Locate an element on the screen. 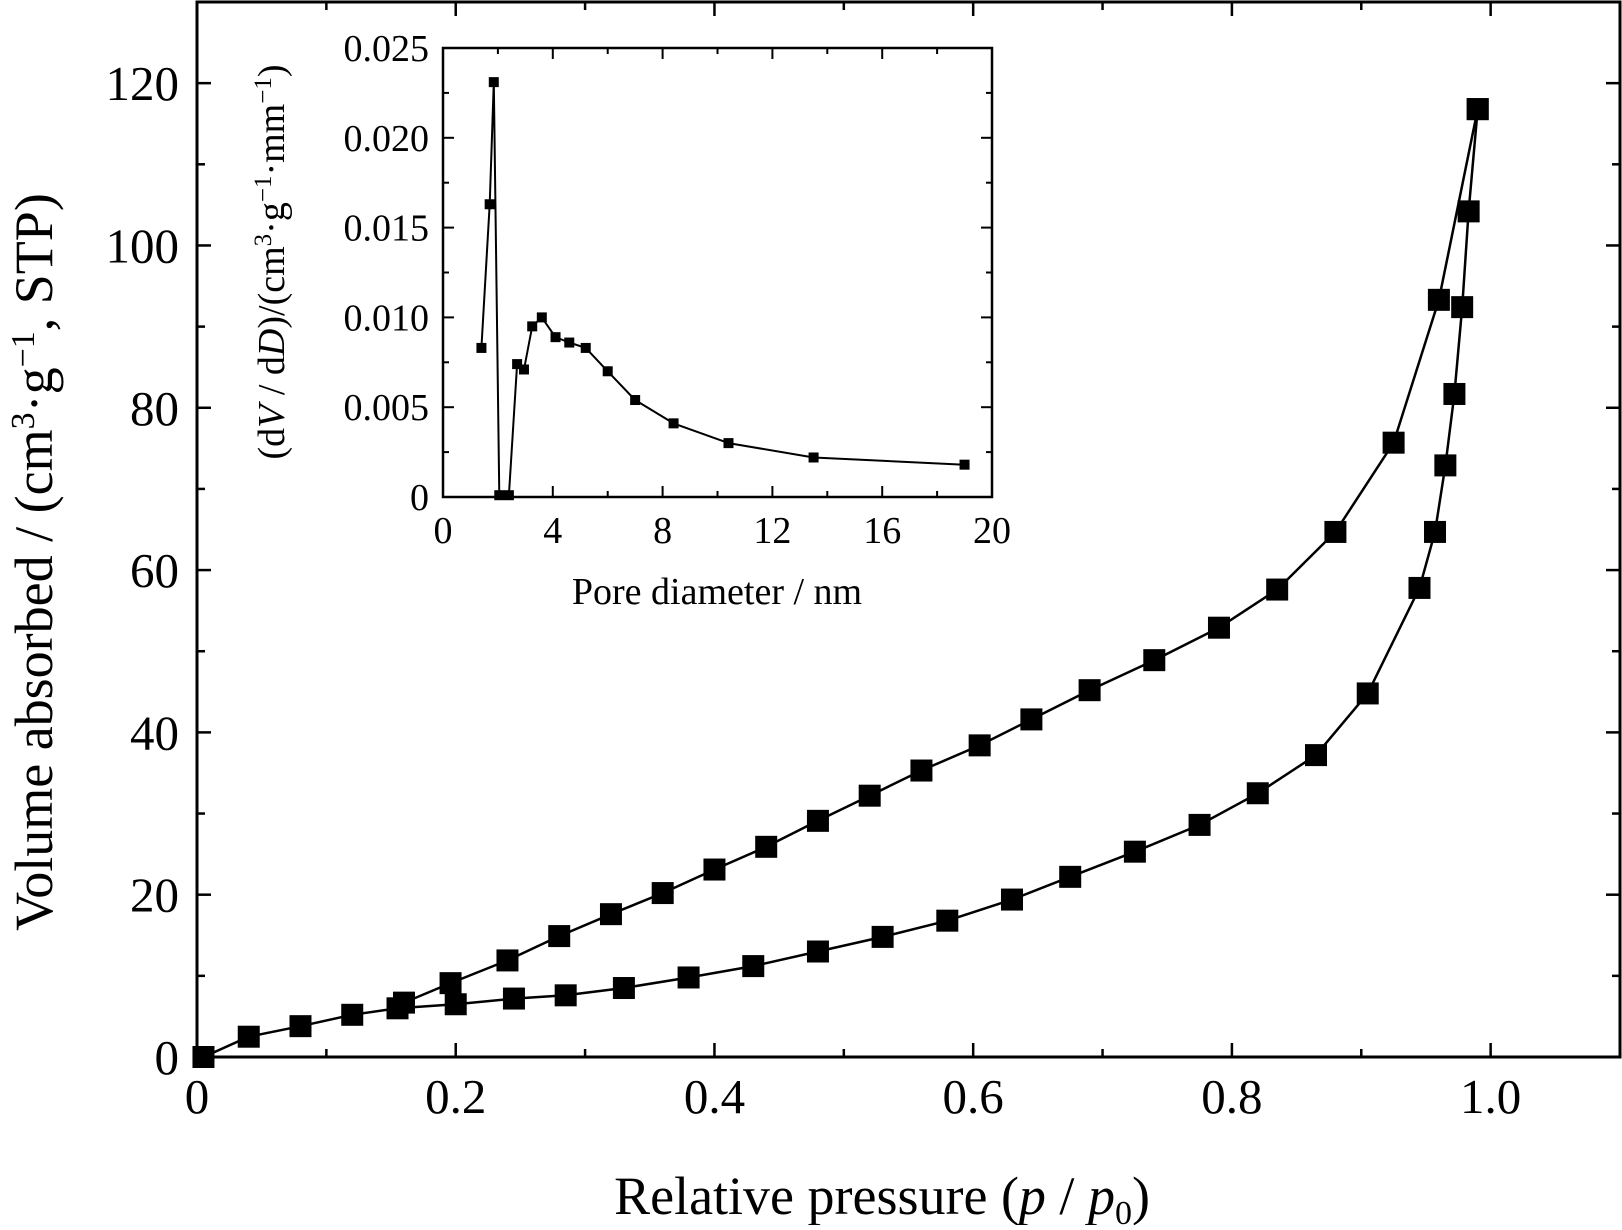  main-y-tick-label: 100 is located at coordinates (143, 245).